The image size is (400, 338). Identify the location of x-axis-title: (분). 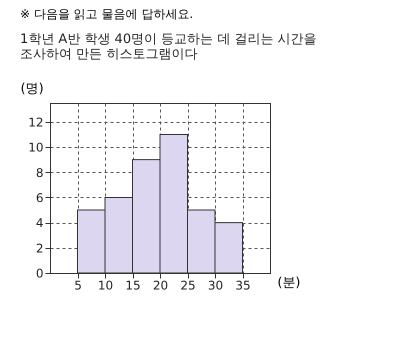
(288, 283).